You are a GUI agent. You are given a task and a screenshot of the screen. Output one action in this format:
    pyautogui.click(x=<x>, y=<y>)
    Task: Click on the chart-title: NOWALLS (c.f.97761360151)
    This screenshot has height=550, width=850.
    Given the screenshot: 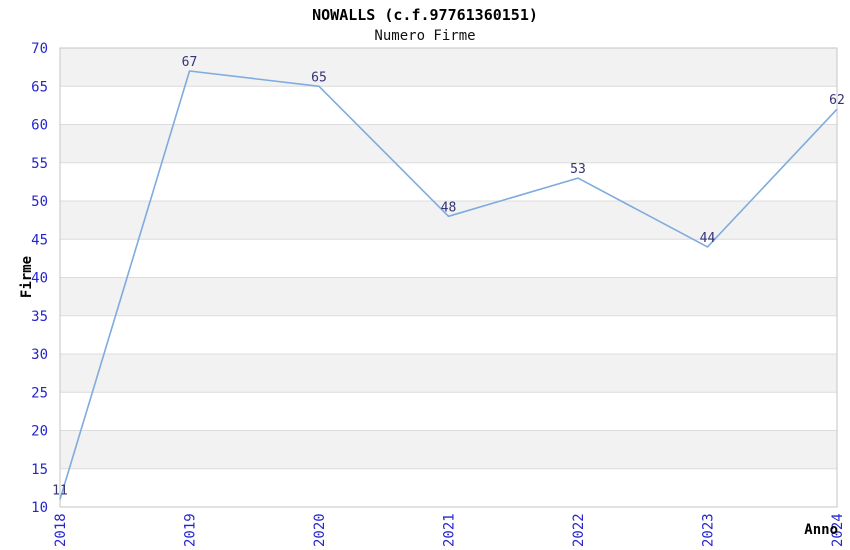 What is the action you would take?
    pyautogui.click(x=425, y=15)
    